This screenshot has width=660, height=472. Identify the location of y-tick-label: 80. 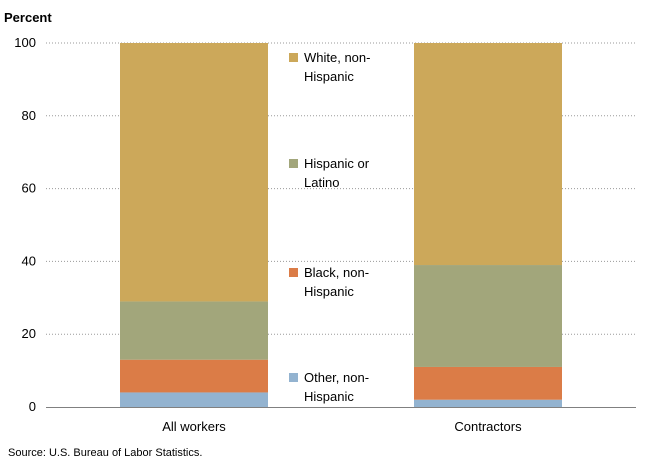
(29, 115).